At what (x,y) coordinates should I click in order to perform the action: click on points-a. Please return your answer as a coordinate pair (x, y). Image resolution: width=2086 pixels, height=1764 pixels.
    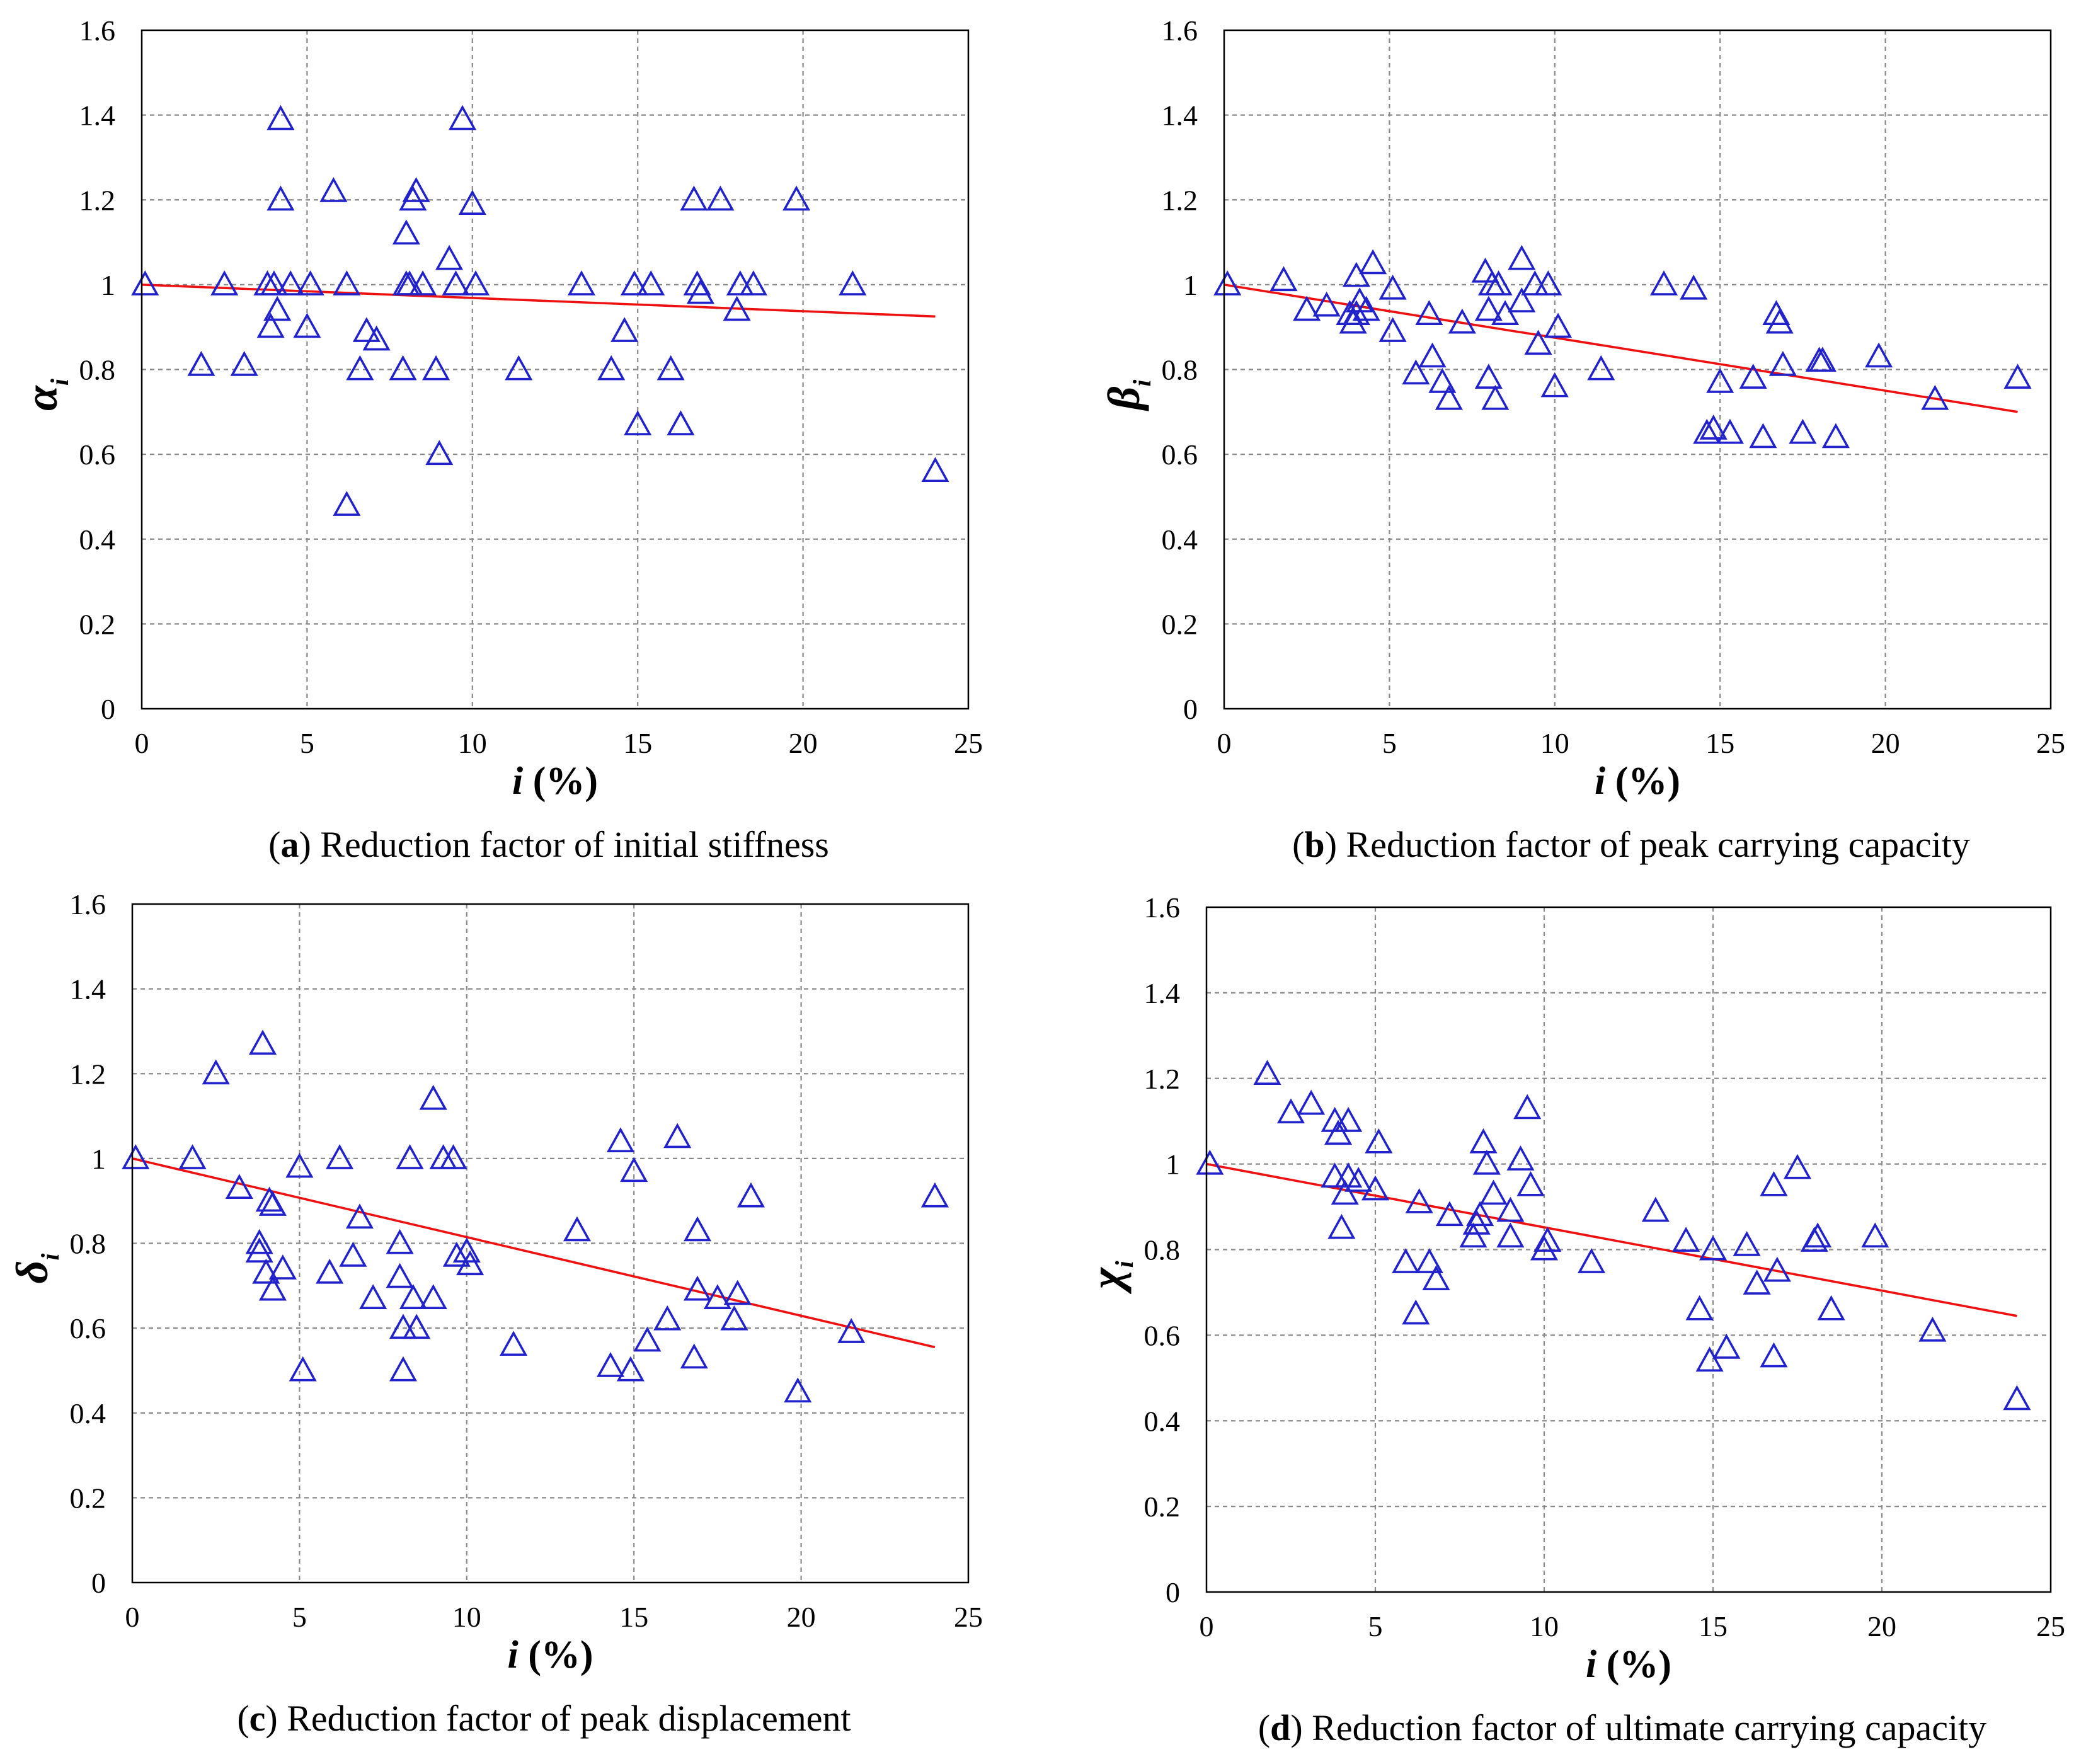
    Looking at the image, I should click on (540, 310).